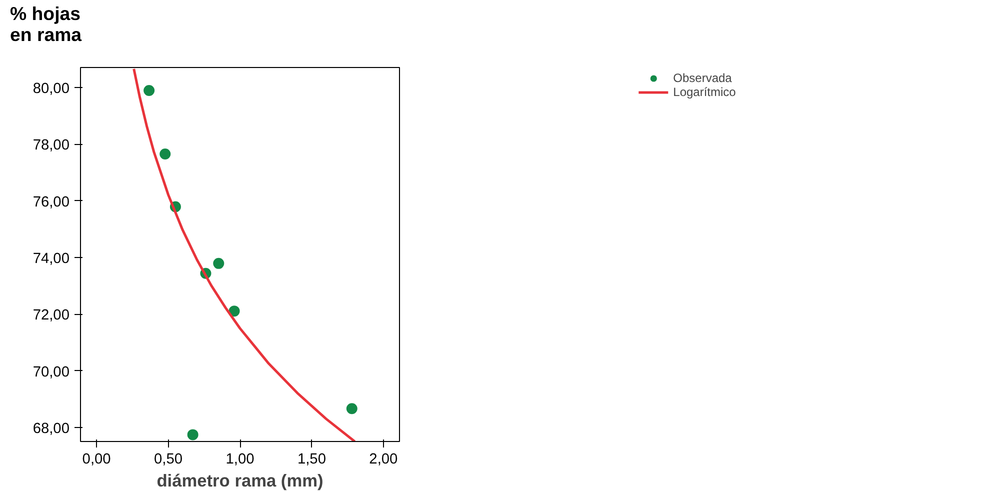 The image size is (998, 491). What do you see at coordinates (51, 258) in the screenshot?
I see `y-tick-label: 74,00` at bounding box center [51, 258].